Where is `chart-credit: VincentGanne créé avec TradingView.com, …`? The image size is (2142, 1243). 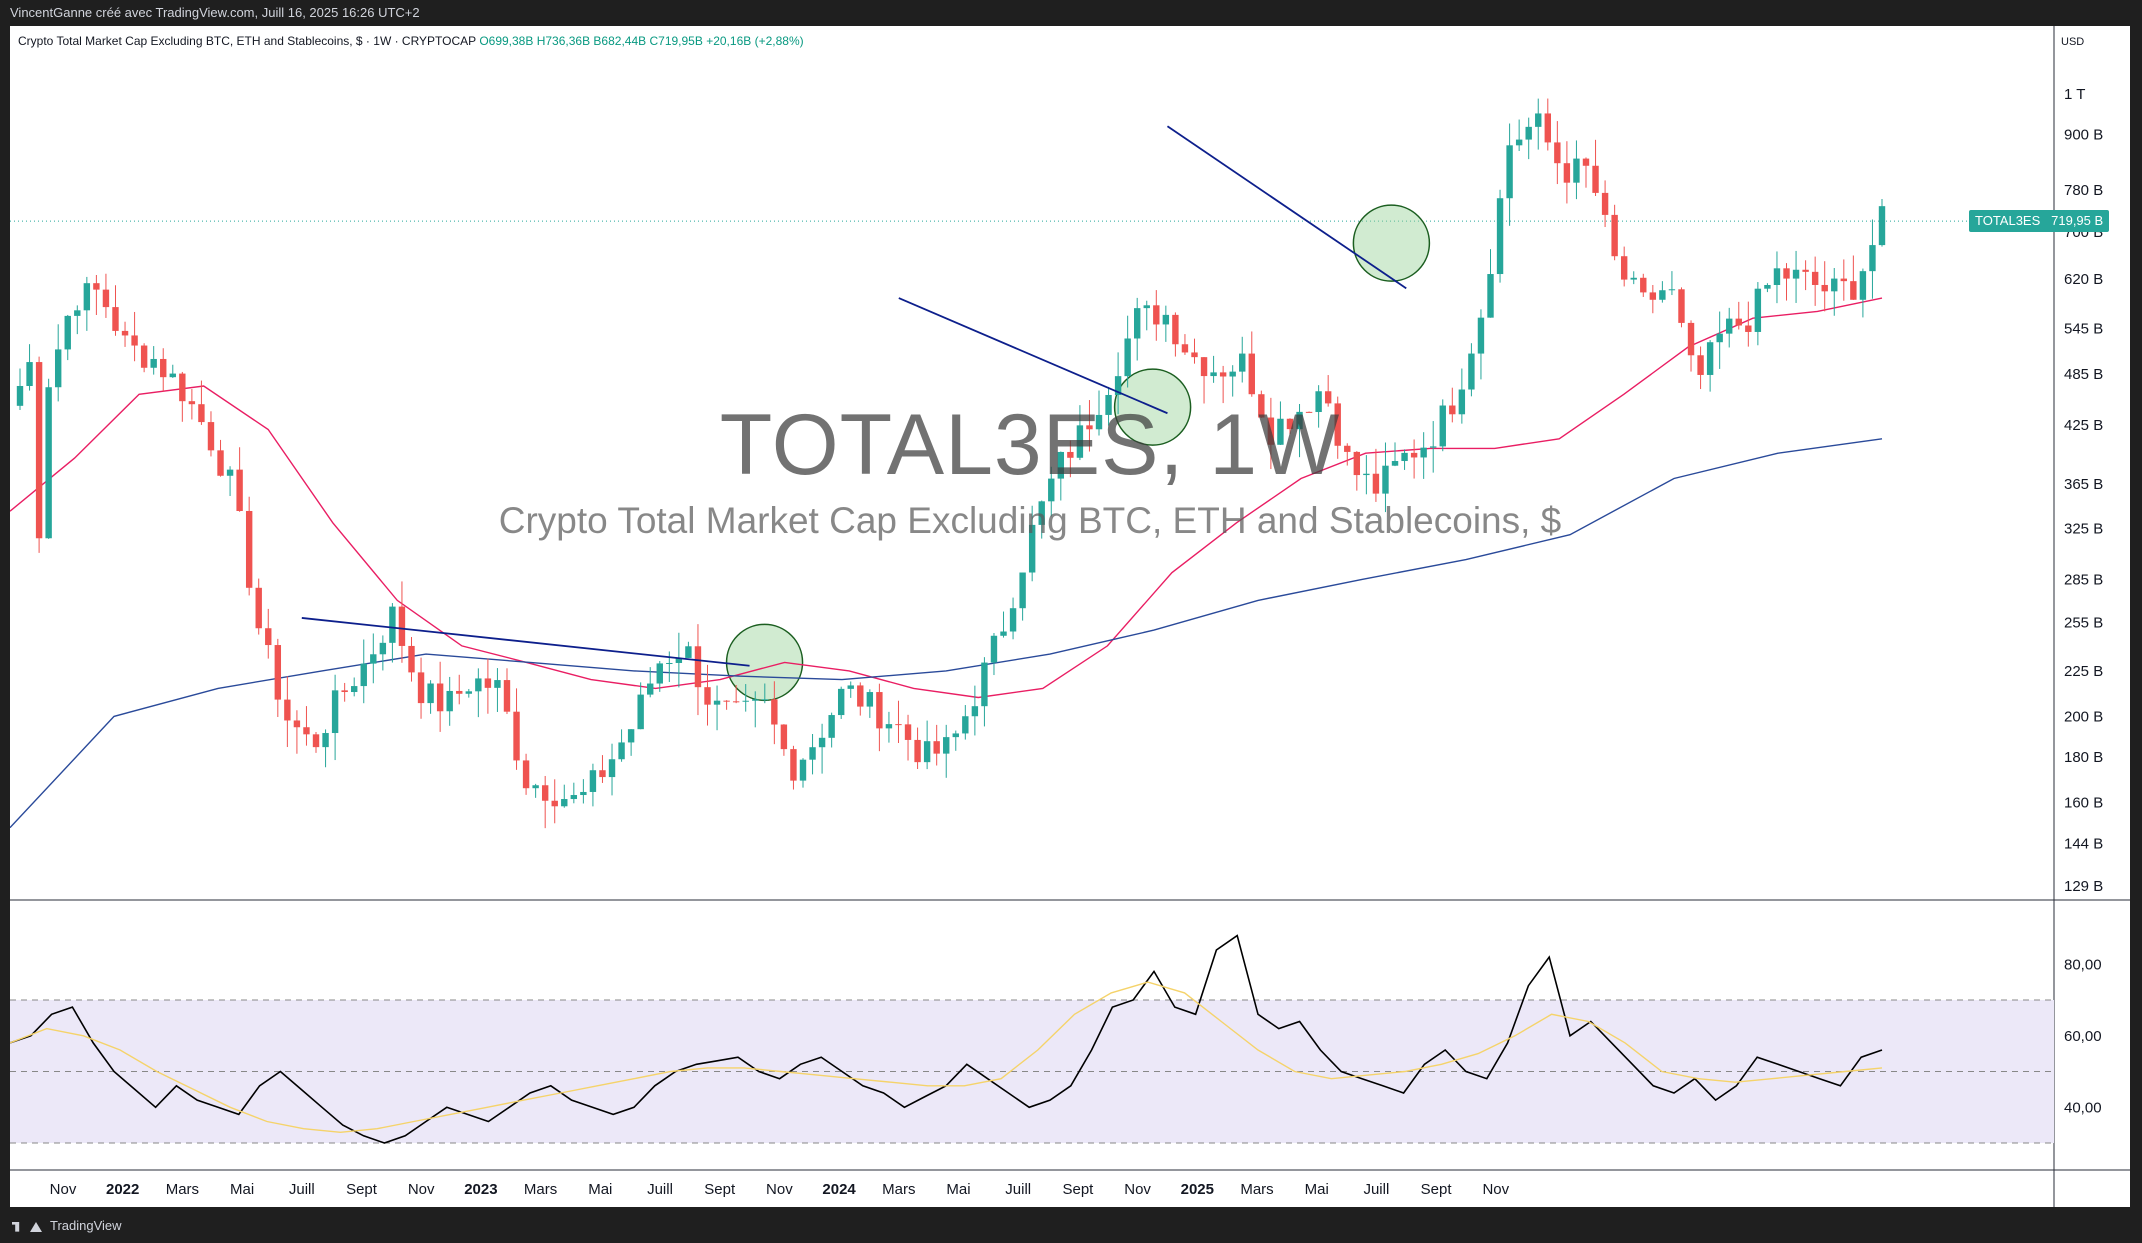
chart-credit: VincentGanne créé avec TradingView.com, … is located at coordinates (215, 12).